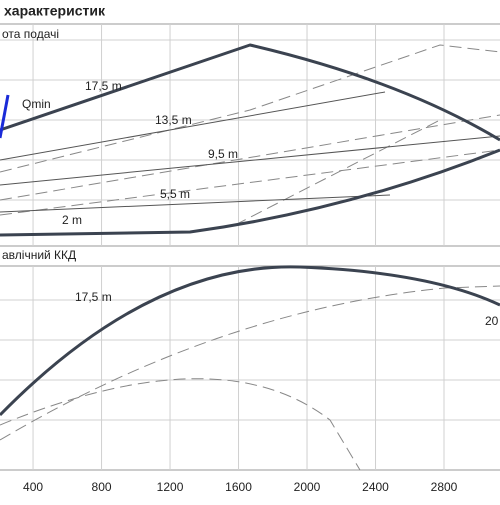  I want to click on panel-label: авлічний ККД, so click(39, 255).